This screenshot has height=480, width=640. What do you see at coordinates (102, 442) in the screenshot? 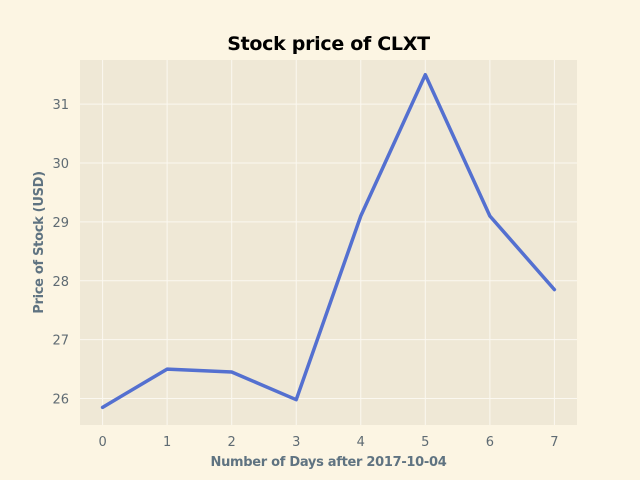
I see `x-tick-label: 0` at bounding box center [102, 442].